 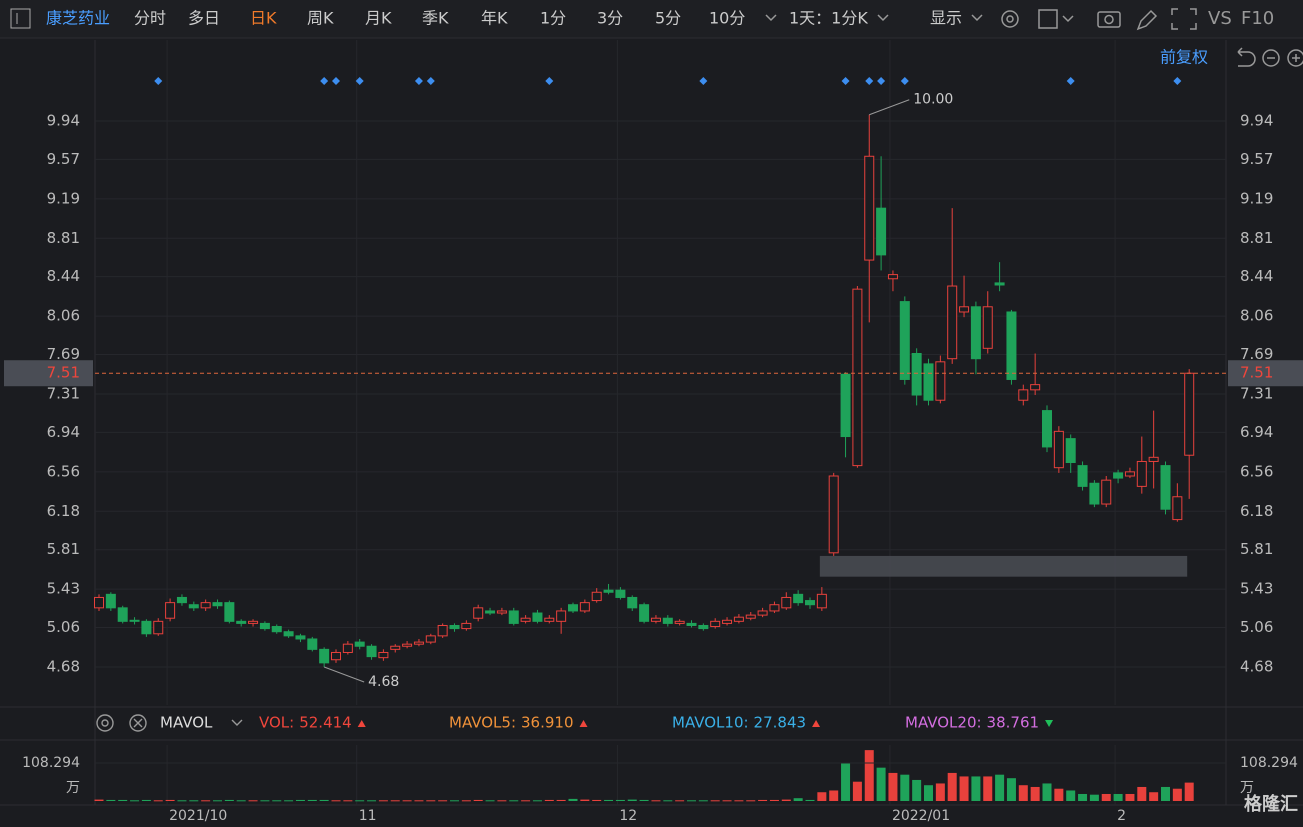 What do you see at coordinates (263, 18) in the screenshot?
I see `period-tab: 日K` at bounding box center [263, 18].